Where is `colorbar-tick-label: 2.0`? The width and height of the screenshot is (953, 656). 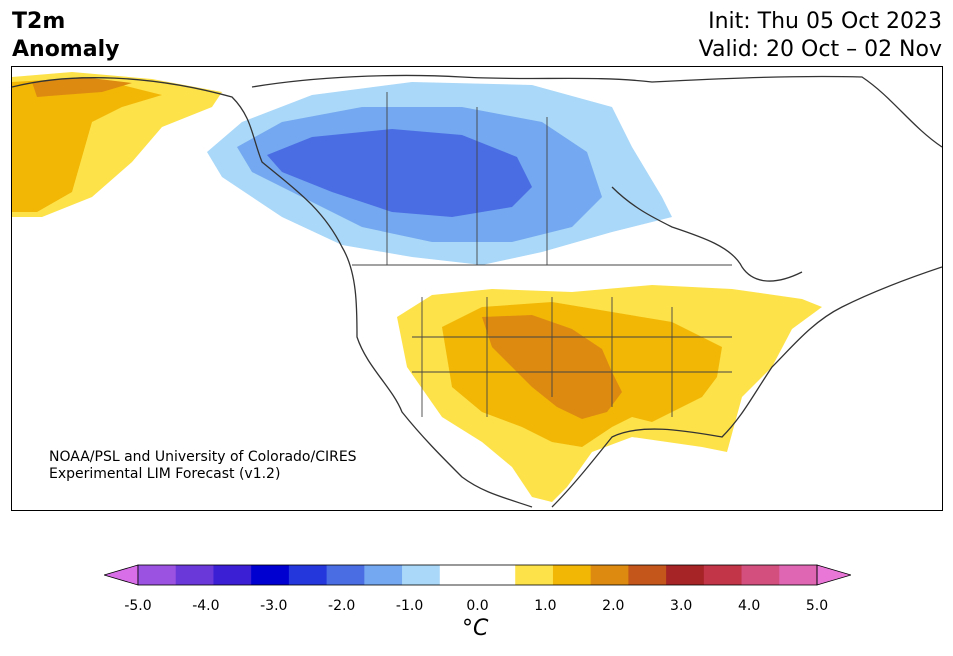 colorbar-tick-label: 2.0 is located at coordinates (613, 606).